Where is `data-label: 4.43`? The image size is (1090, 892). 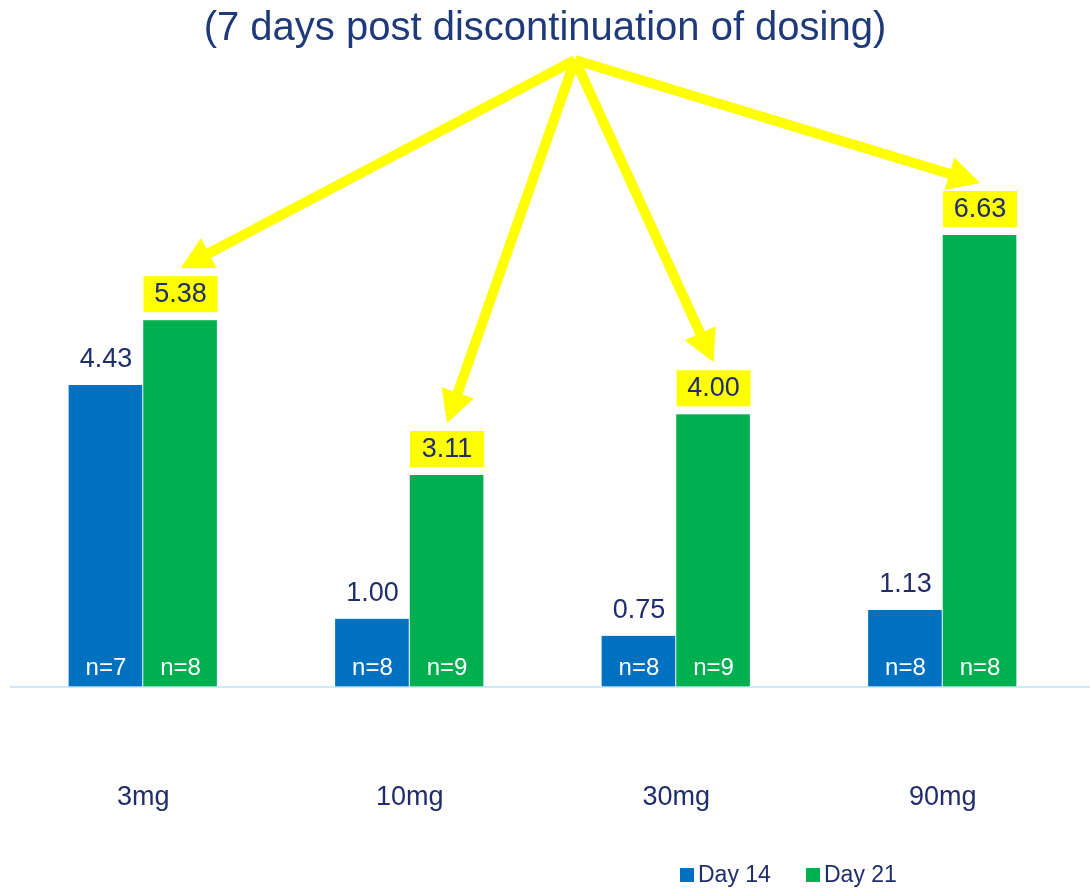 data-label: 4.43 is located at coordinates (106, 357).